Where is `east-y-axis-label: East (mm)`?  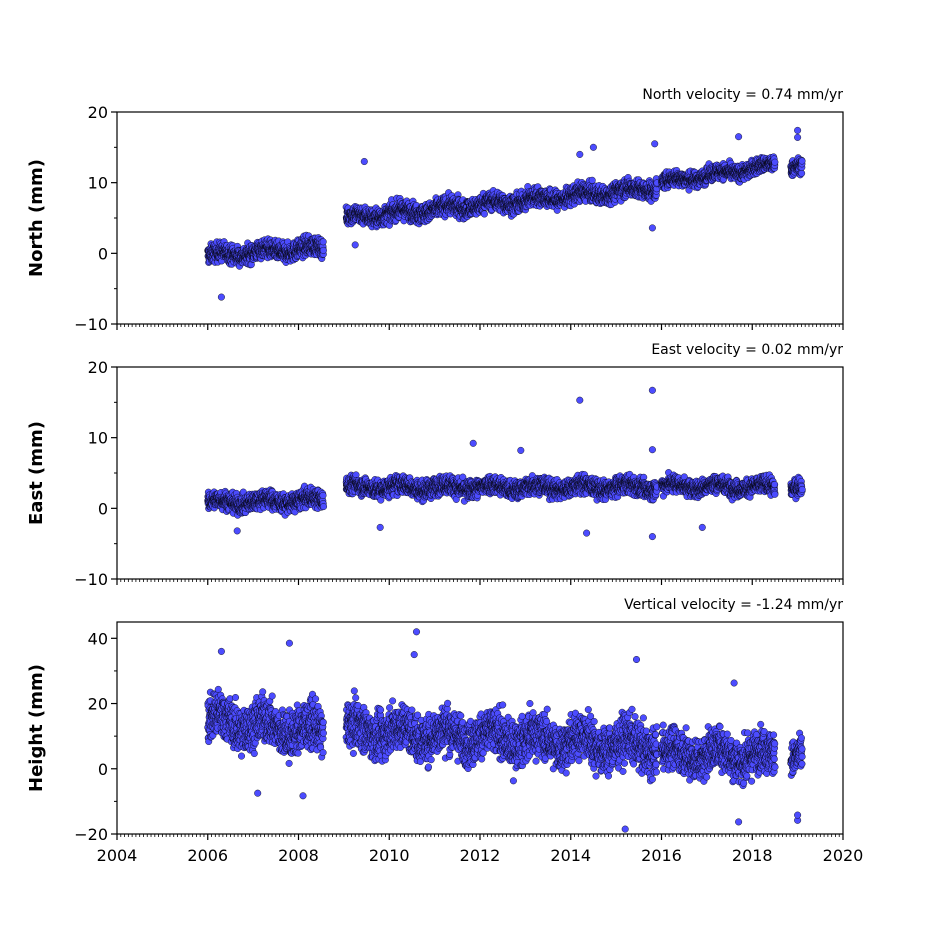 east-y-axis-label: East (mm) is located at coordinates (36, 473).